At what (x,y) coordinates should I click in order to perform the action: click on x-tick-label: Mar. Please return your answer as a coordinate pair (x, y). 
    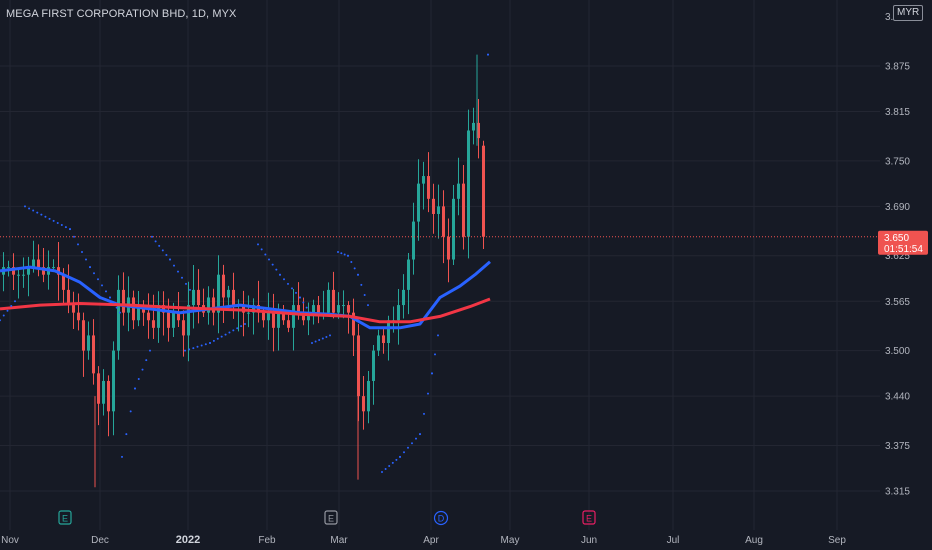
    Looking at the image, I should click on (339, 540).